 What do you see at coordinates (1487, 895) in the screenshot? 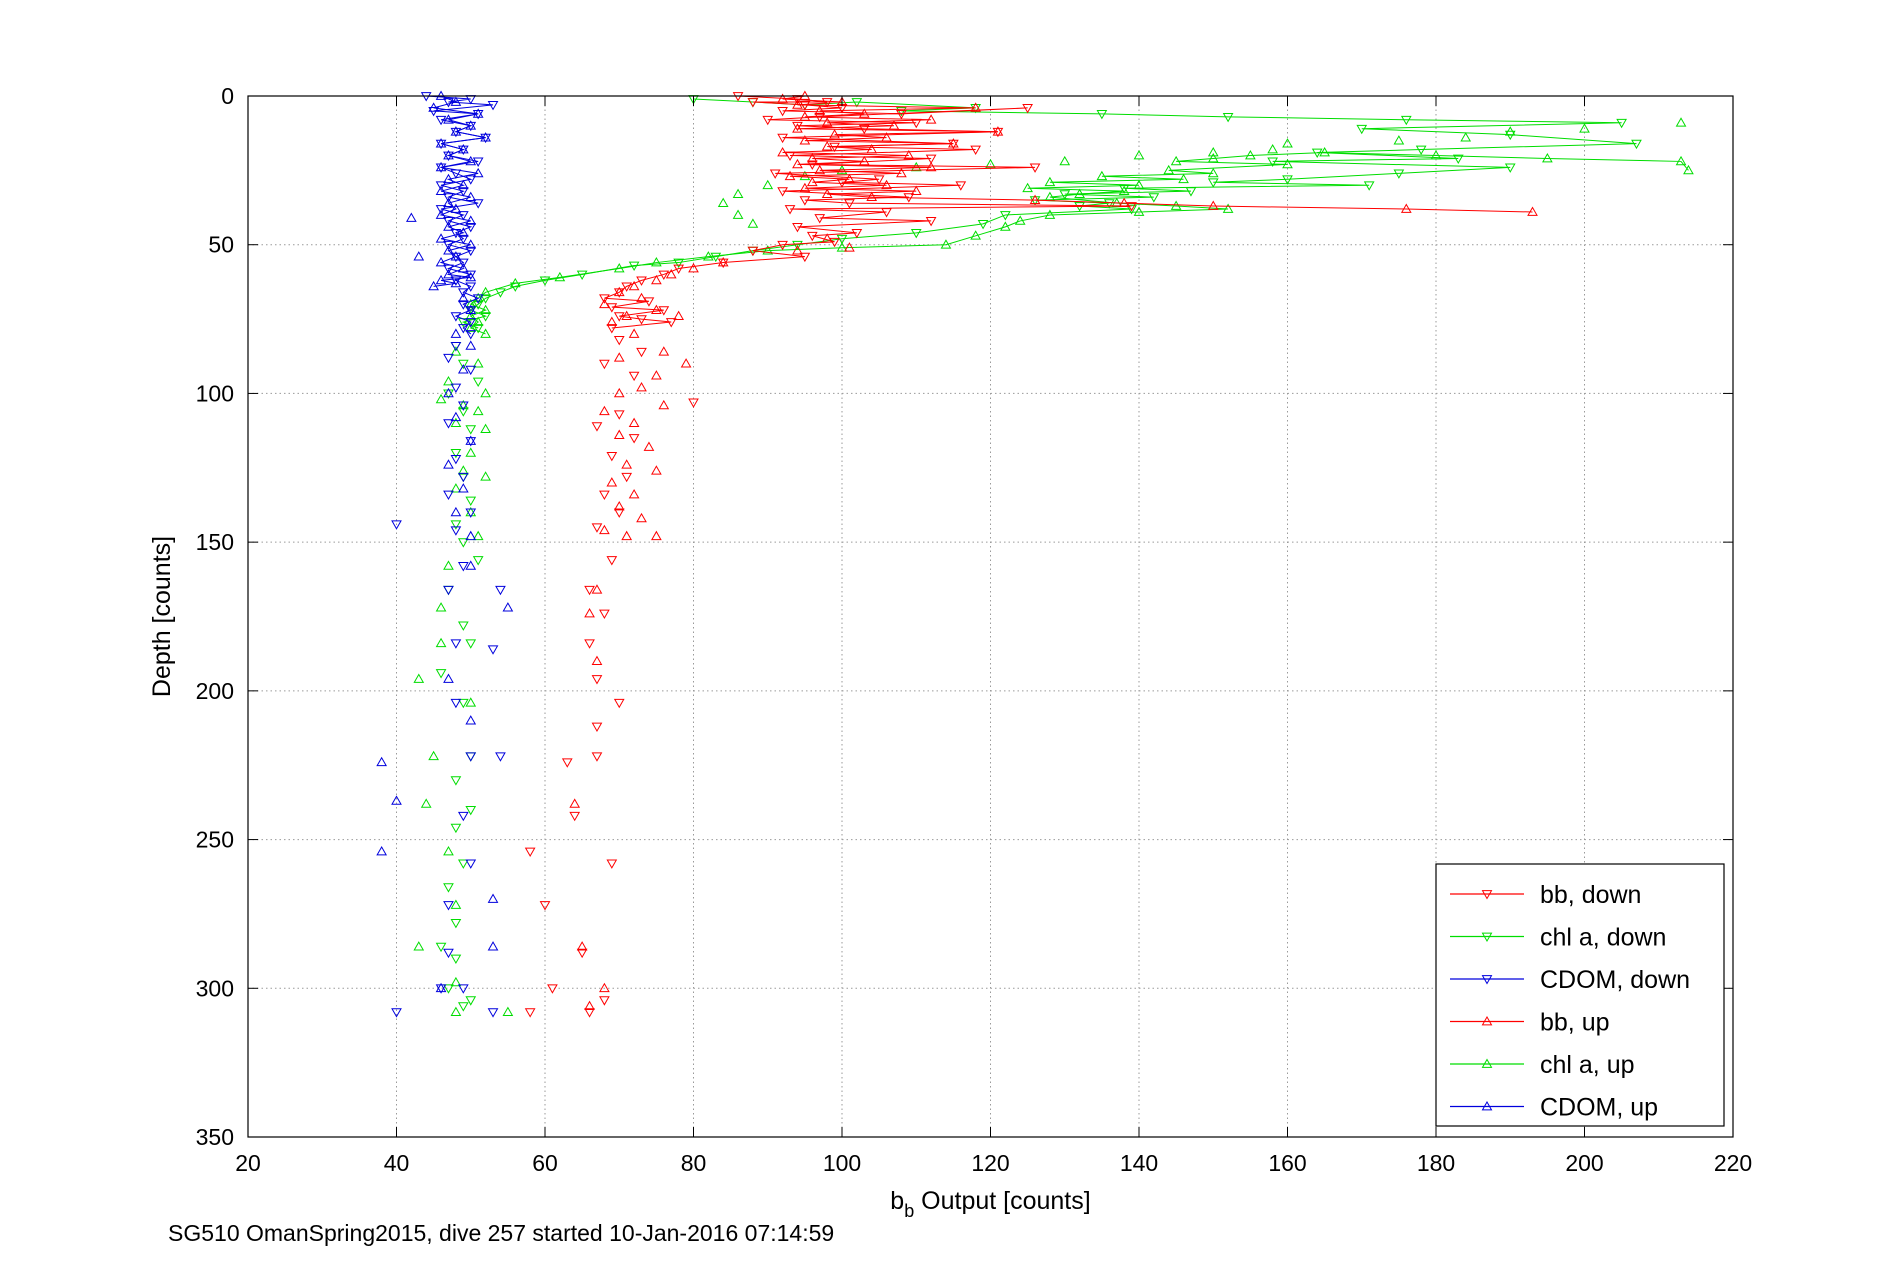
I see `legend-marker` at bounding box center [1487, 895].